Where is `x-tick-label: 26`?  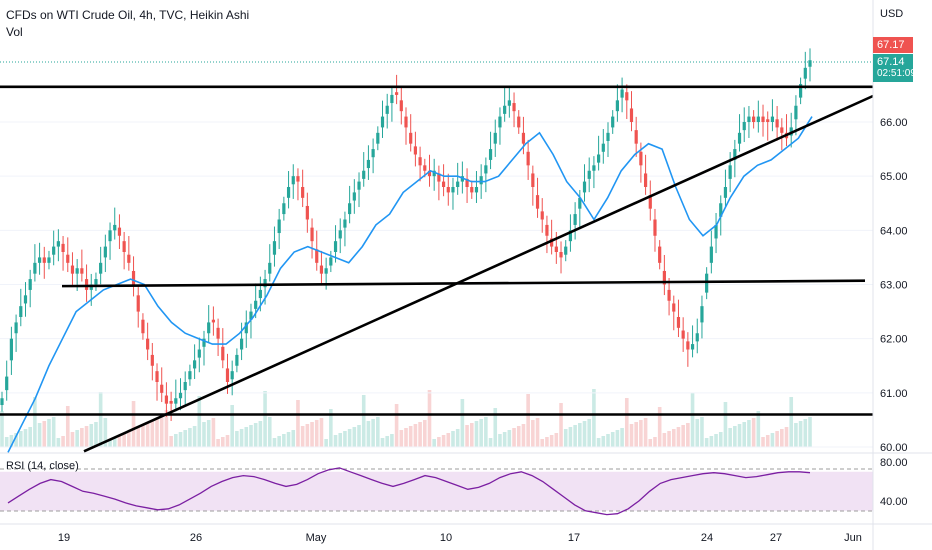
x-tick-label: 26 is located at coordinates (196, 538).